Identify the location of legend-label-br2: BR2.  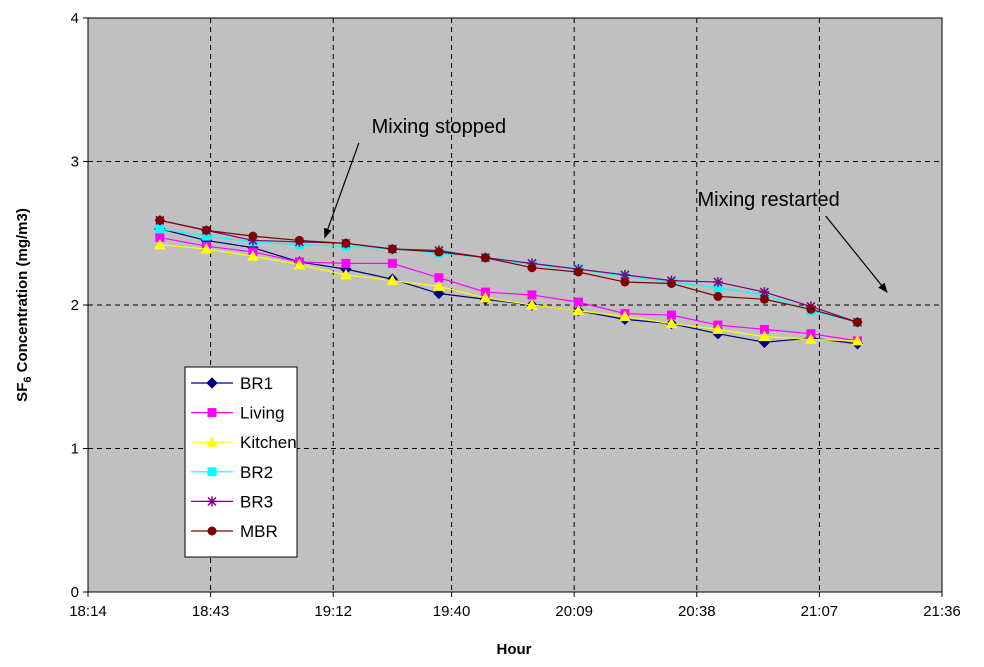
(256, 472).